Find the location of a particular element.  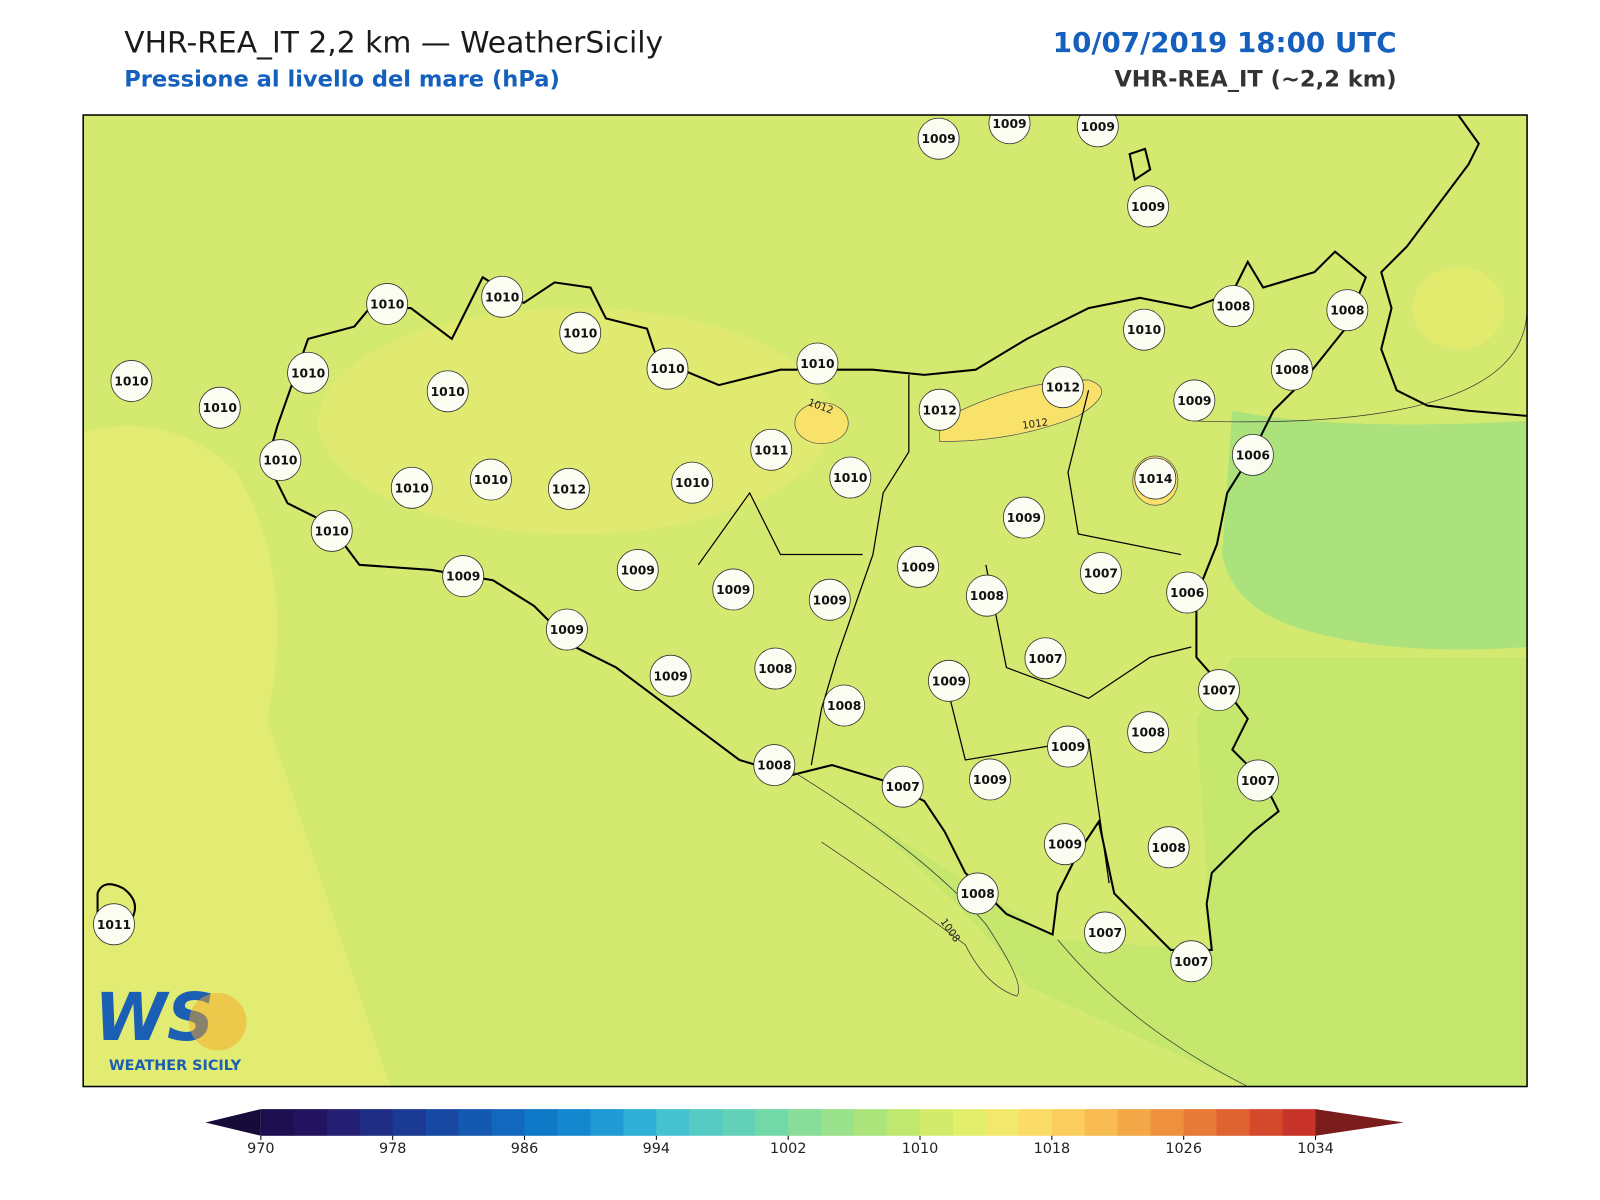

high-spot is located at coordinates (821, 423).